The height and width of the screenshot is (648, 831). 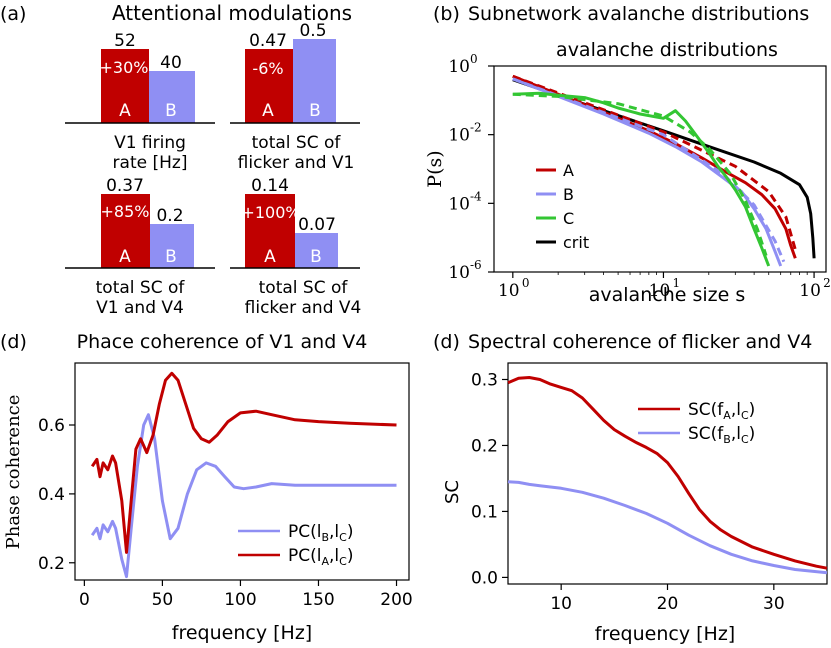 What do you see at coordinates (297, 143) in the screenshot?
I see `caption-2-line1: total SC of` at bounding box center [297, 143].